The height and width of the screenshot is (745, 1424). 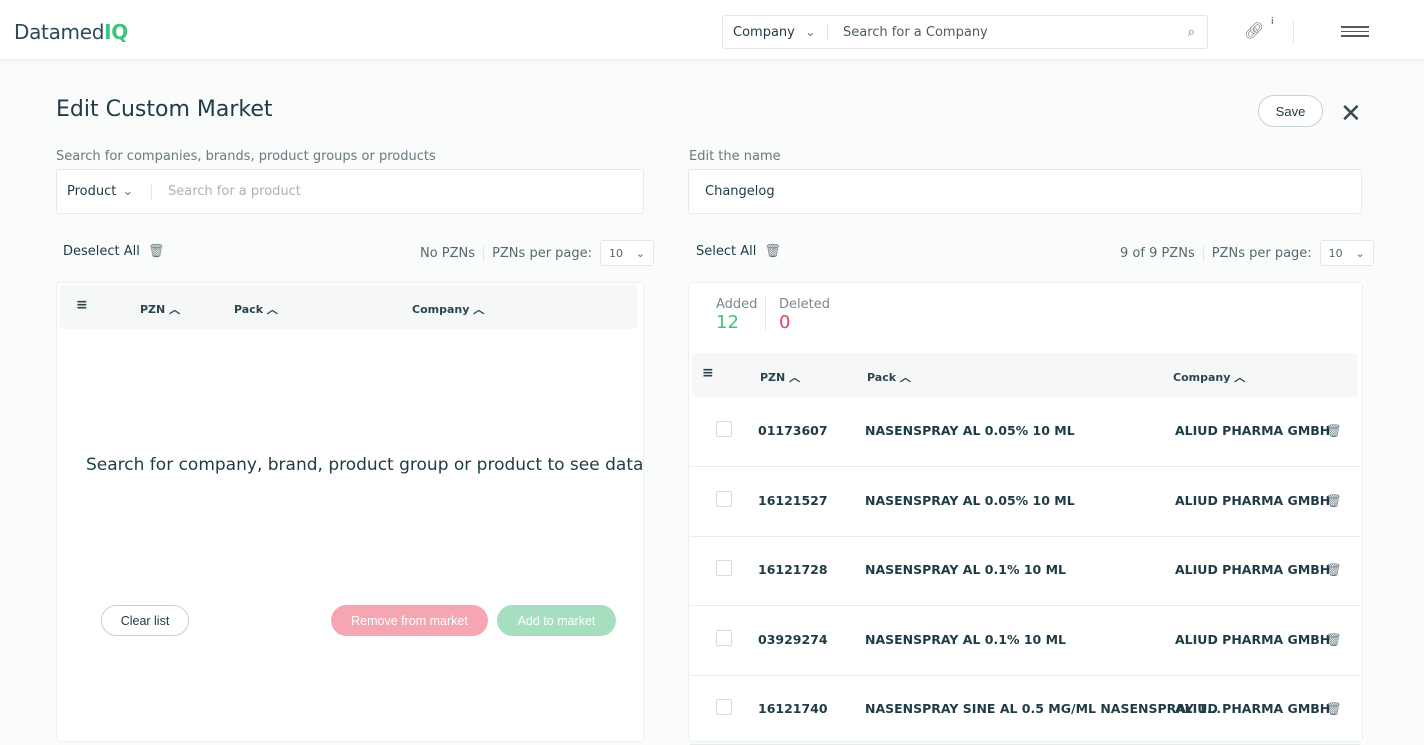 I want to click on global-search: Company ⌄ Search for a Company ⌕, so click(x=965, y=32).